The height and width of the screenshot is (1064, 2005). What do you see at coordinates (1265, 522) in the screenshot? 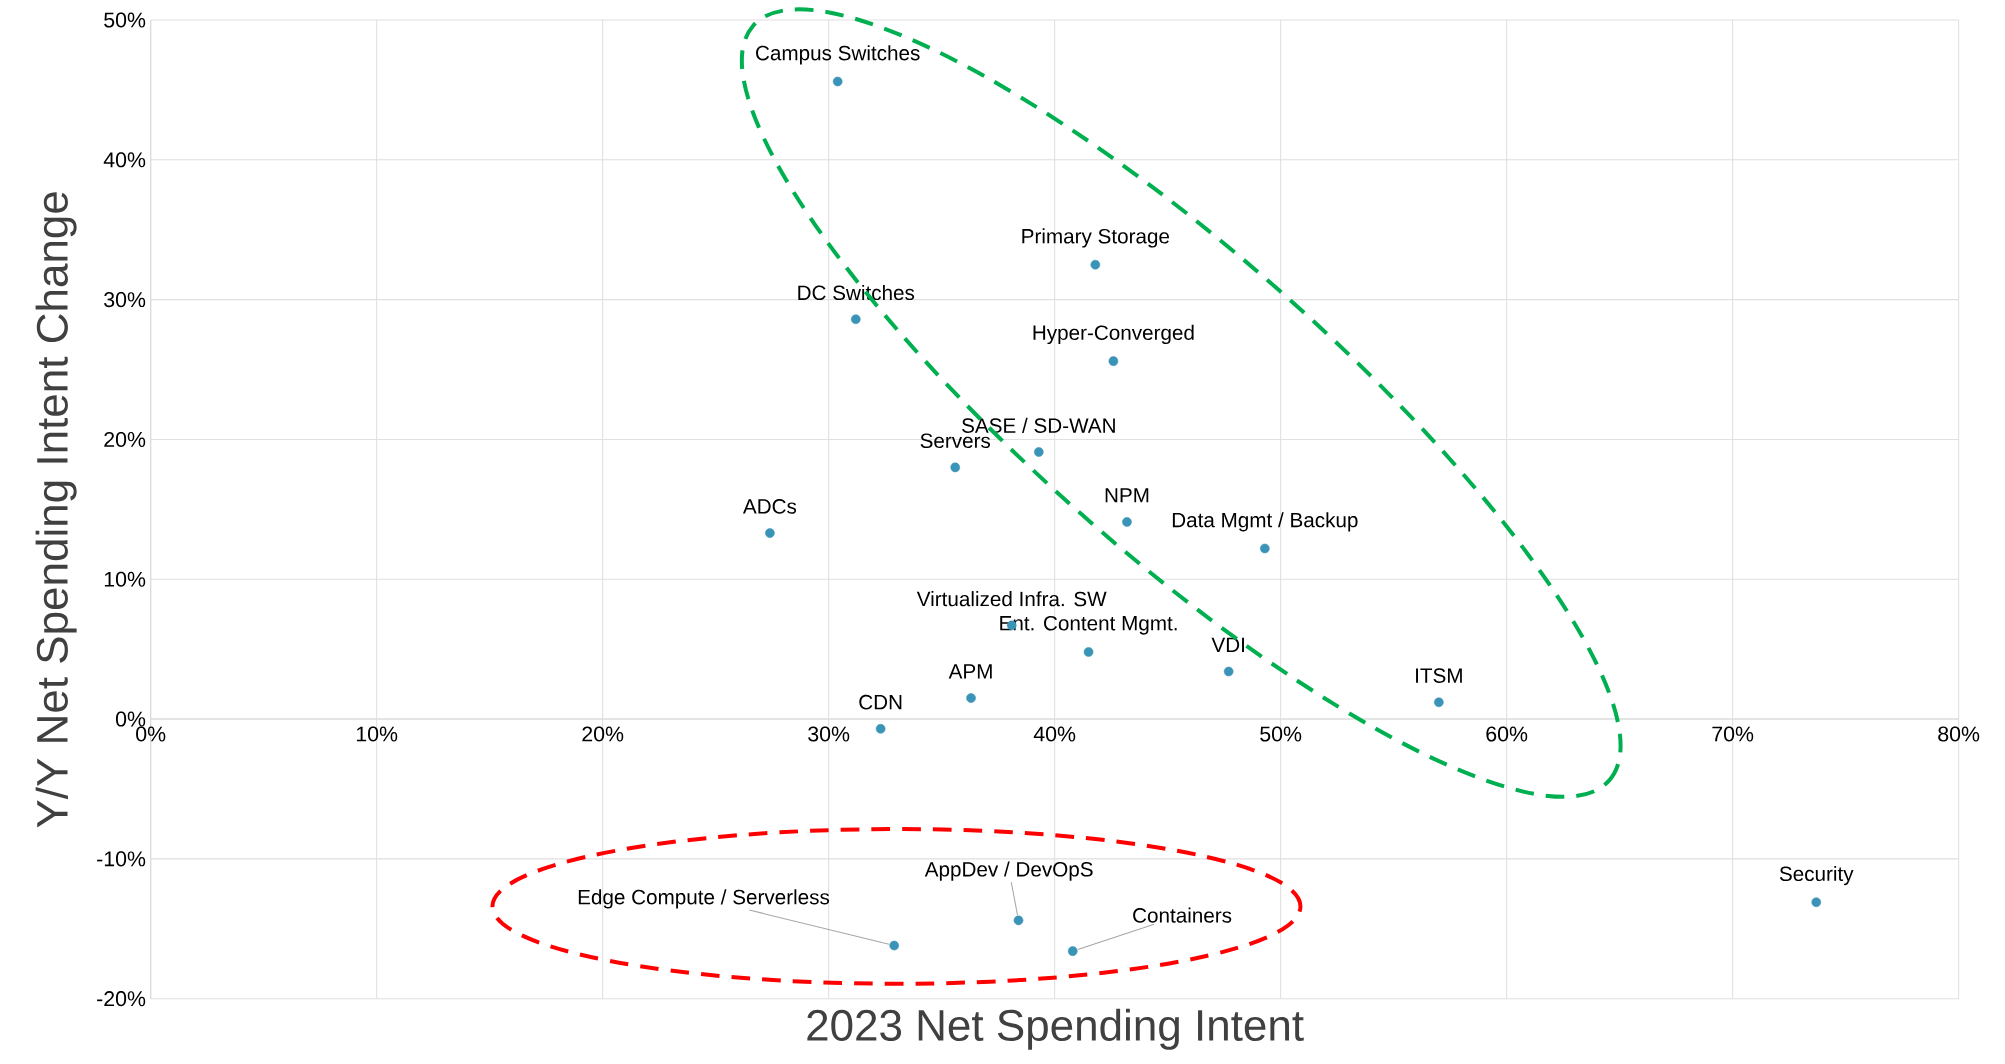
I see `annotation: Data Mgmt / Backup` at bounding box center [1265, 522].